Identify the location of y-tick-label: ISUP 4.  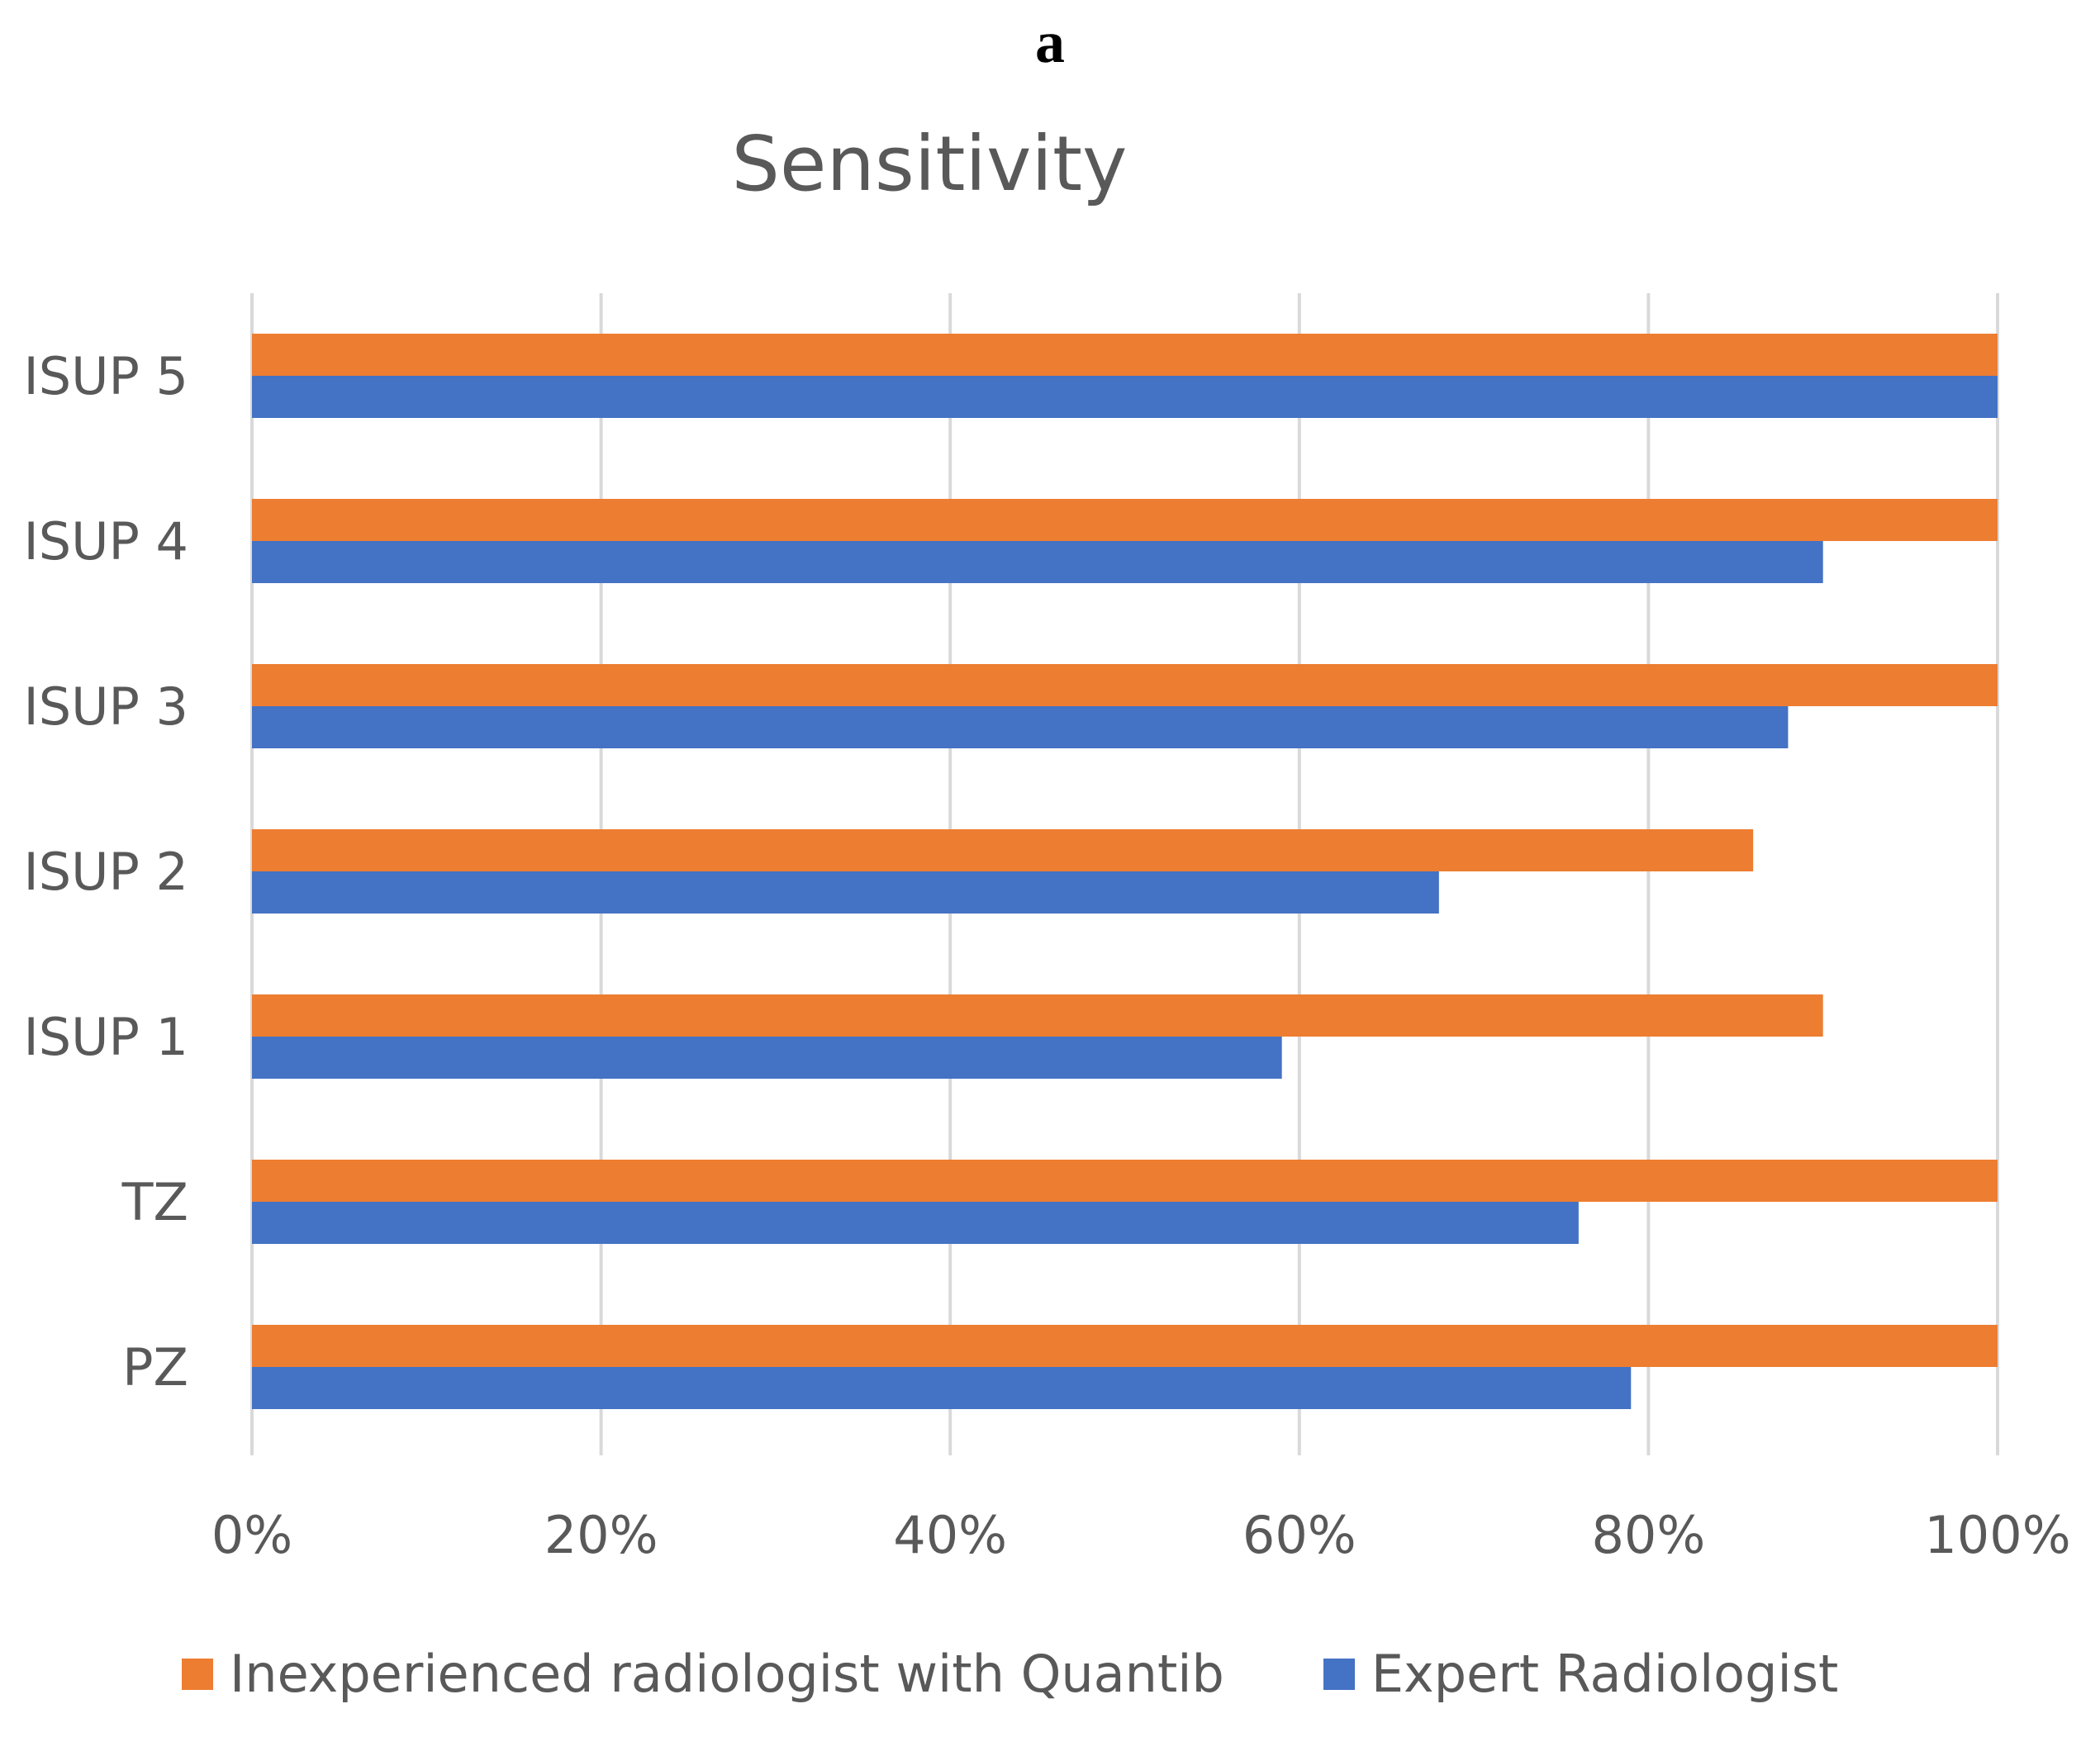
(106, 542).